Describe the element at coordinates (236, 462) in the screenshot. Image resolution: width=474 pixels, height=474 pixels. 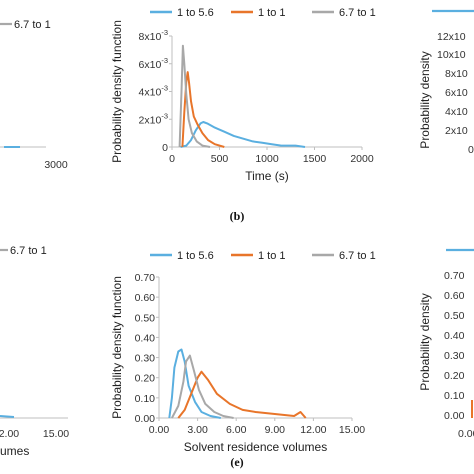
I see `panel-label-e: (e)` at that location.